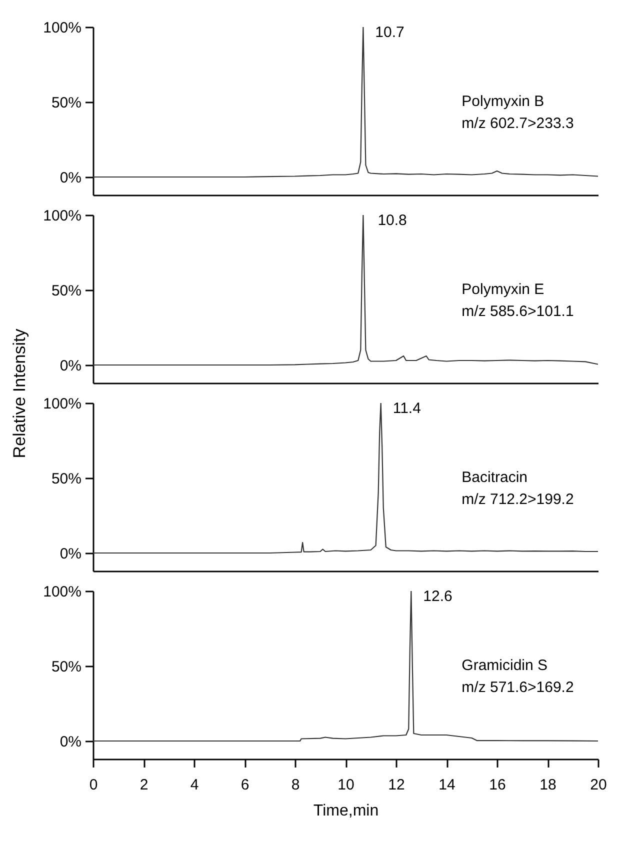 Image resolution: width=637 pixels, height=860 pixels. I want to click on annotation: 12.6, so click(437, 596).